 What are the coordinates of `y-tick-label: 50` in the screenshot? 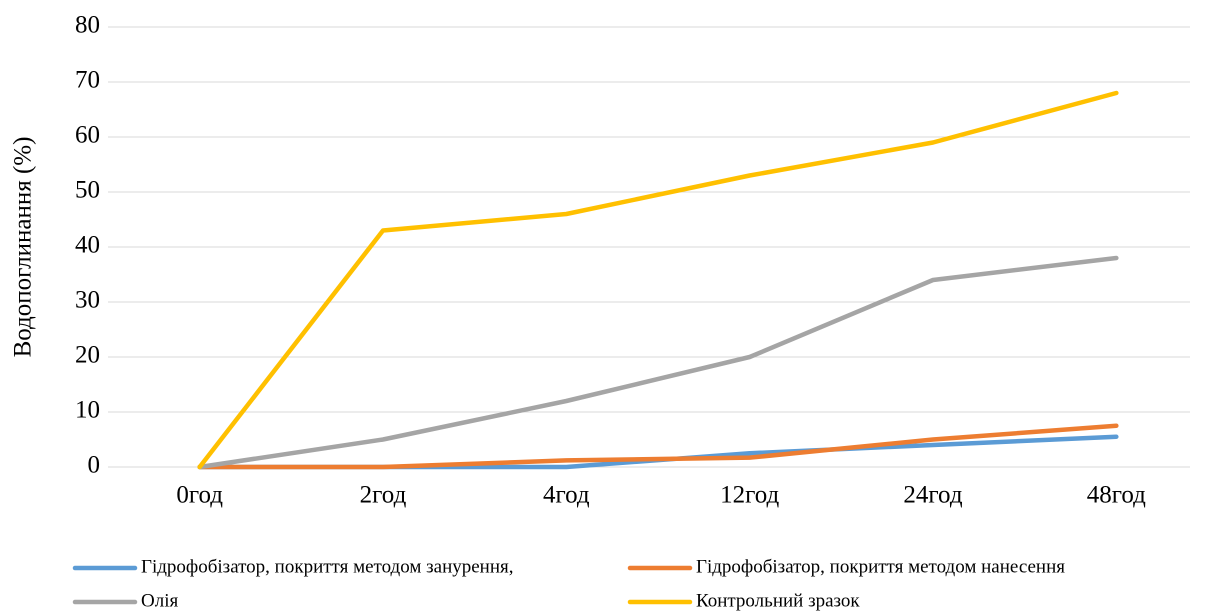 It's located at (87, 190).